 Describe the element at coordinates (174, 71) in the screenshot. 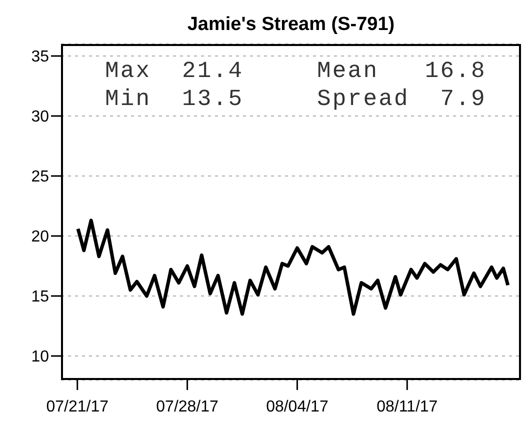

I see `annotation: Max 21.4` at that location.